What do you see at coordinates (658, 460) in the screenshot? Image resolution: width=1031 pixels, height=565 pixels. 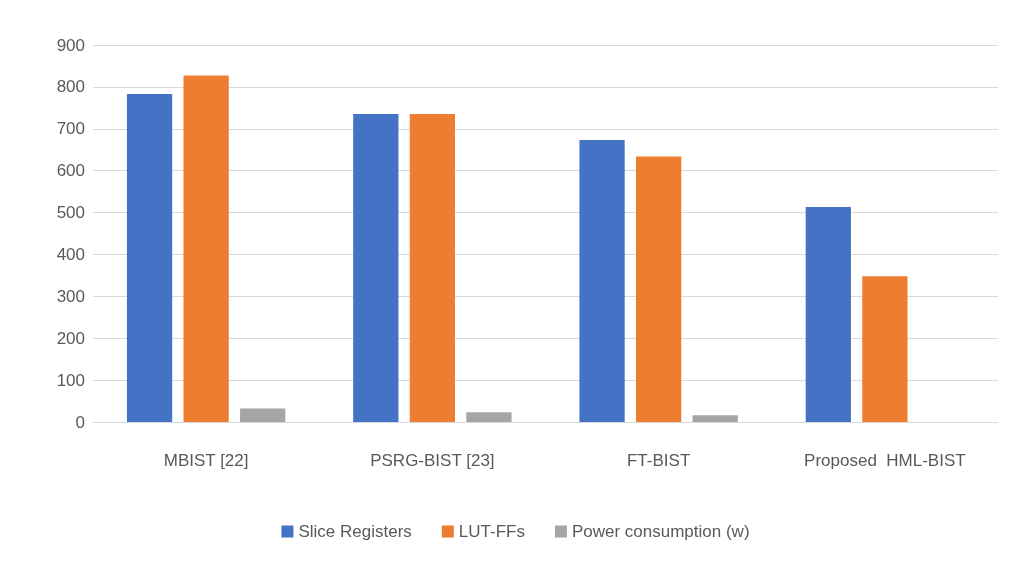 I see `x-tick-label: FT-BIST` at bounding box center [658, 460].